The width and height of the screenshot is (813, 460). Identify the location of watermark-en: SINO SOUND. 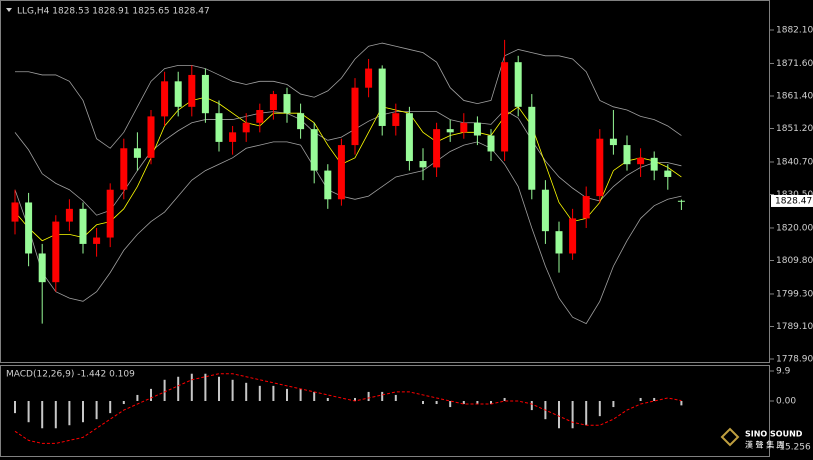
(774, 434).